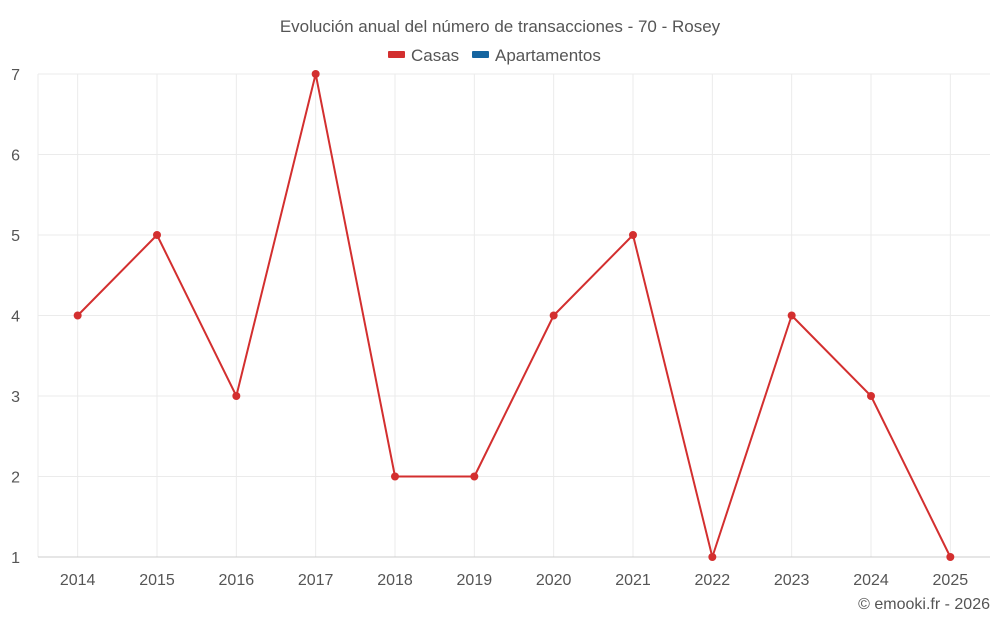 This screenshot has width=1000, height=625. Describe the element at coordinates (554, 580) in the screenshot. I see `x-tick-label: 2020` at that location.